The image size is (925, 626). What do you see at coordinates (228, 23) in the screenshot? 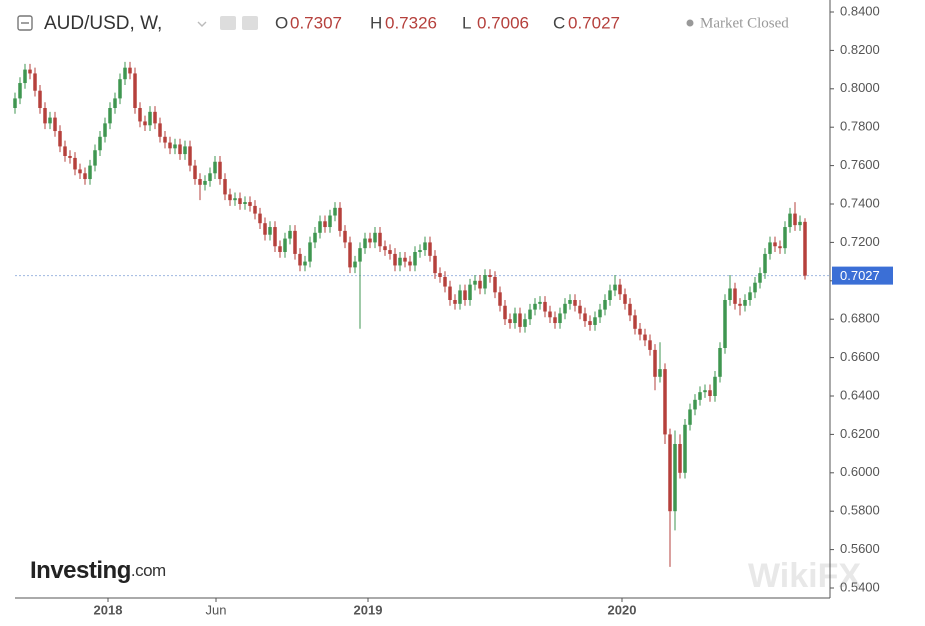
I see `eye-icon` at bounding box center [228, 23].